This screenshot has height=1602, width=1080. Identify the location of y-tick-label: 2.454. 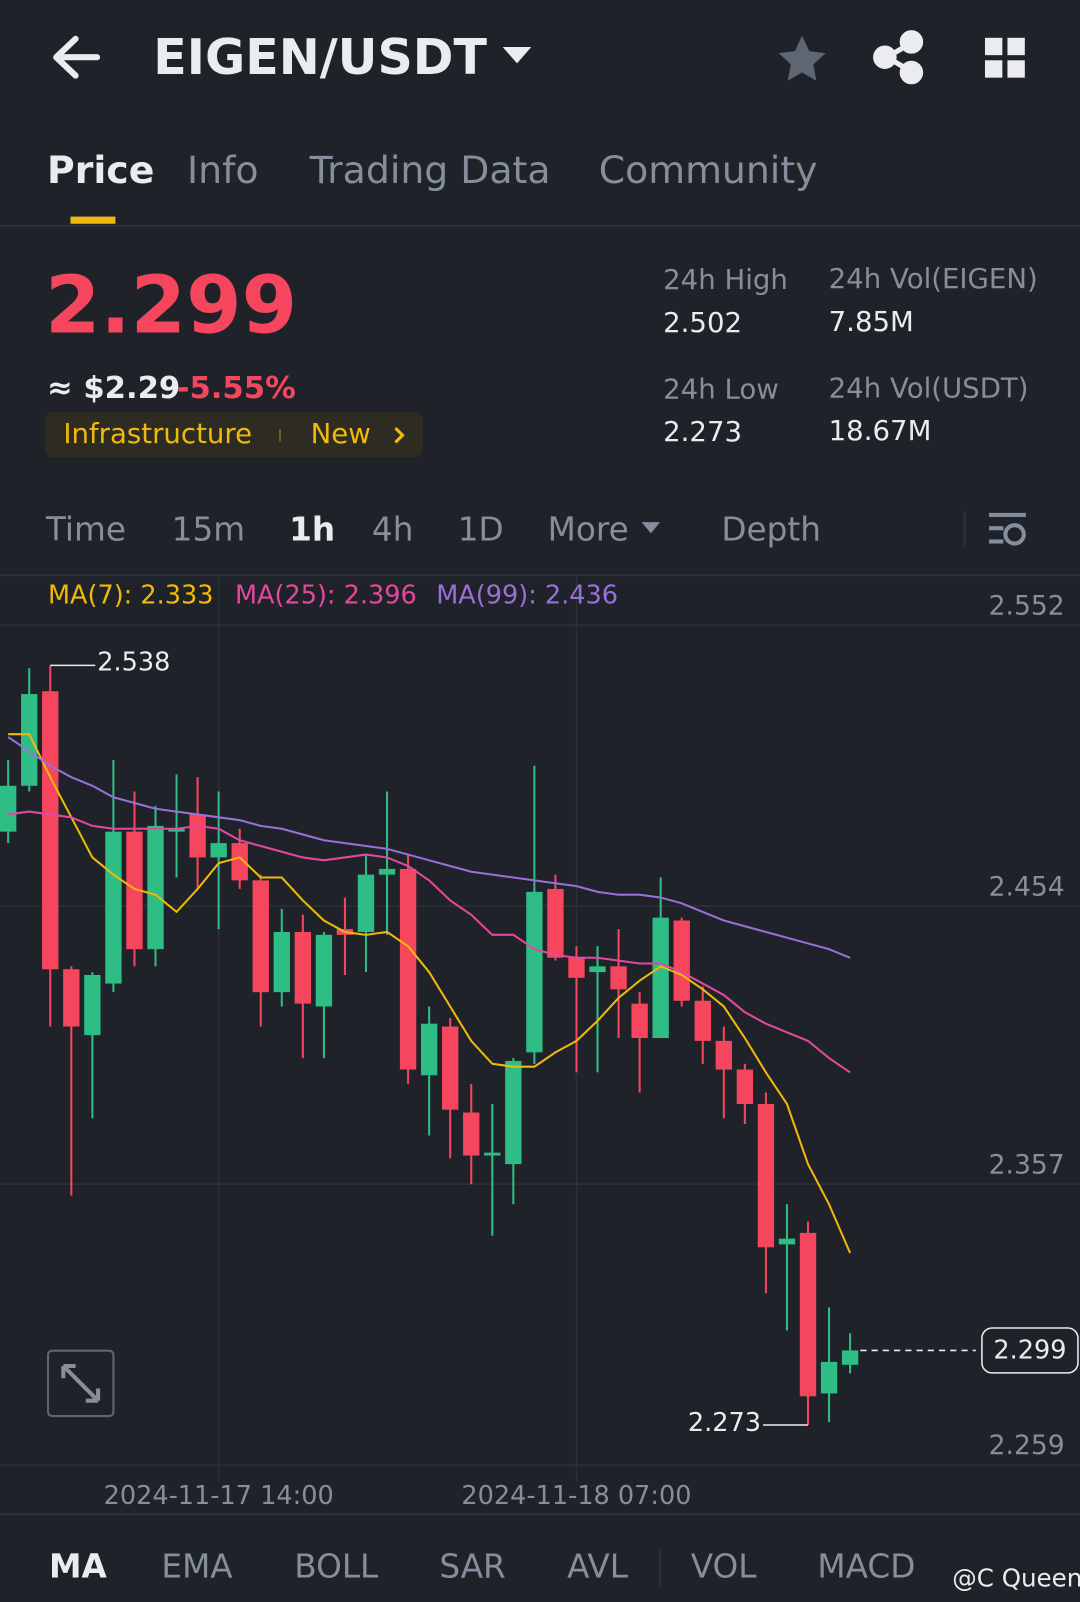
(1027, 886).